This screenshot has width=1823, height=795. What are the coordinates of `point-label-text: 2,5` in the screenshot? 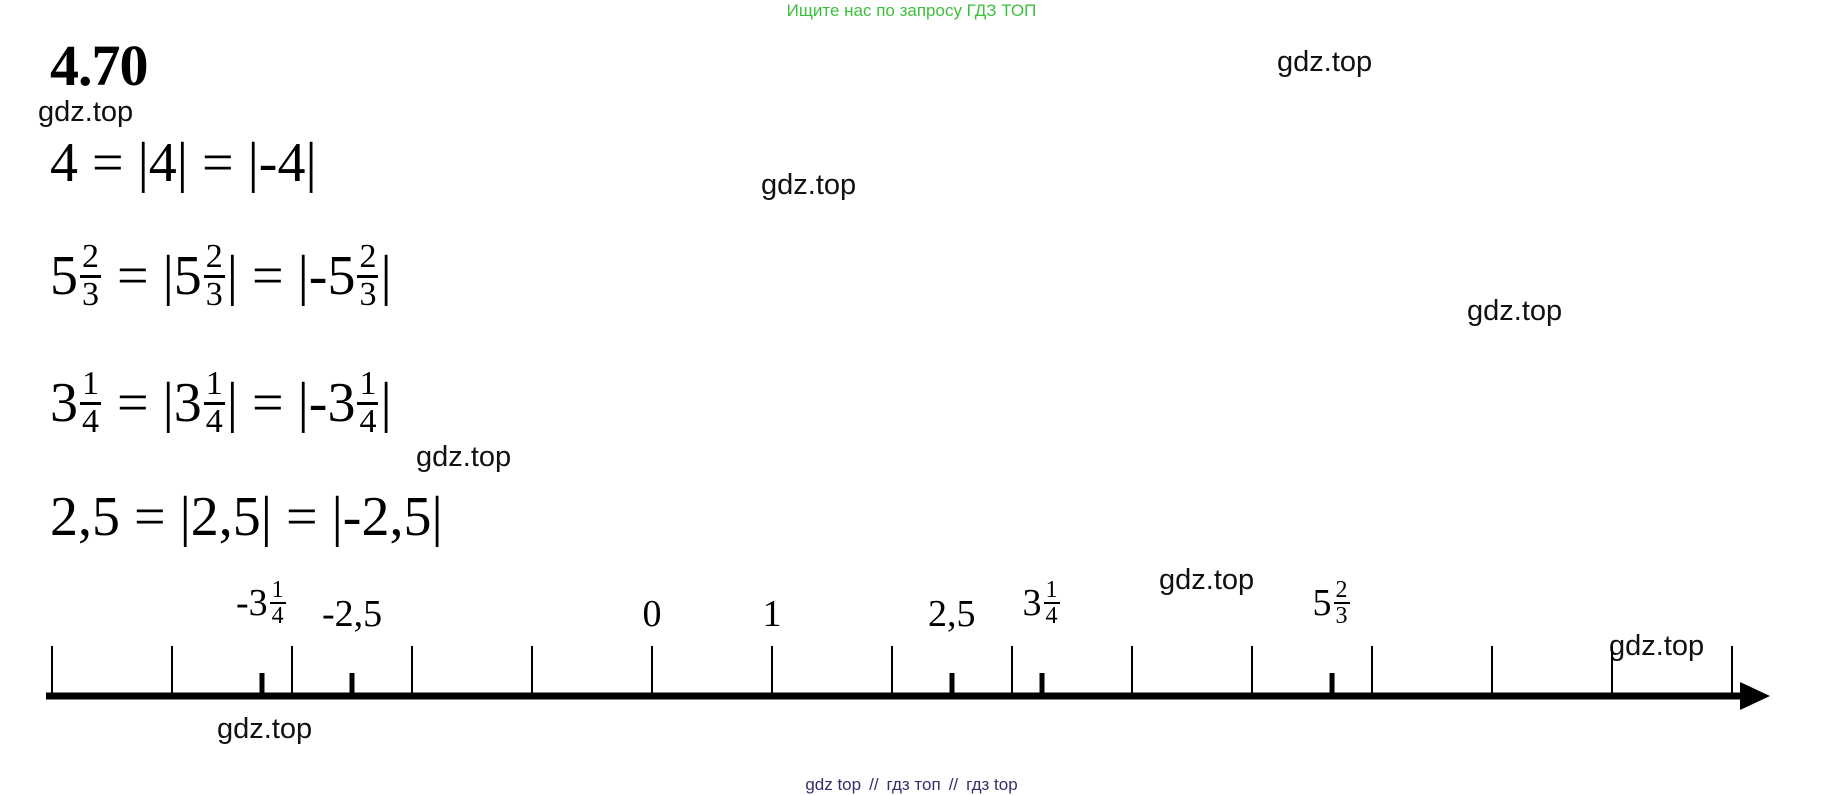 It's located at (952, 614).